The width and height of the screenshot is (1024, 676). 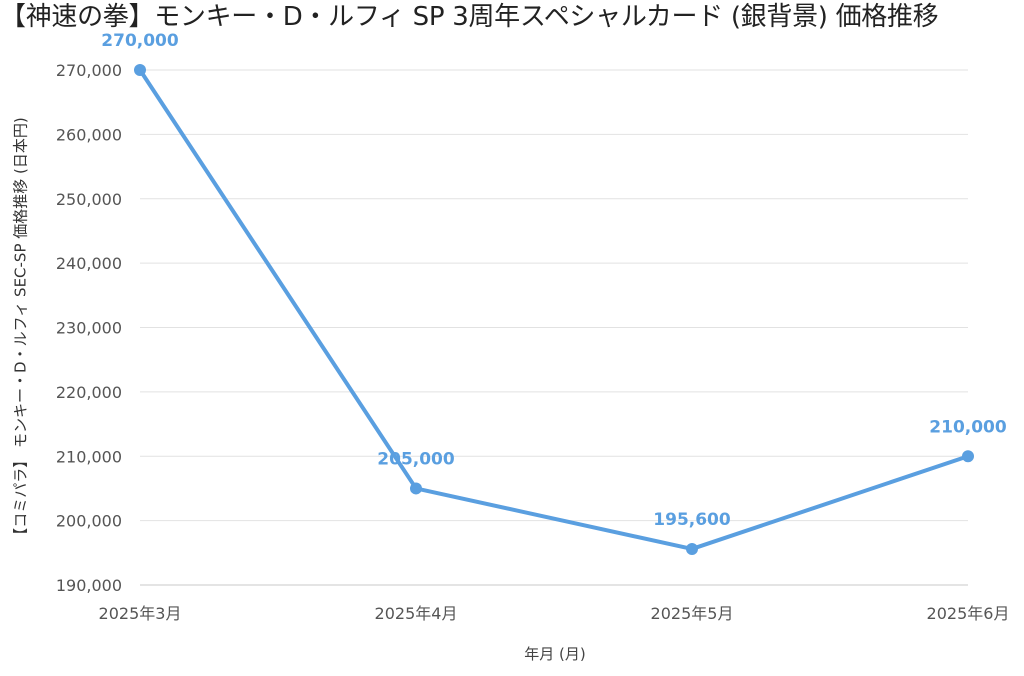 What do you see at coordinates (89, 392) in the screenshot?
I see `y-tick-label: 220,000` at bounding box center [89, 392].